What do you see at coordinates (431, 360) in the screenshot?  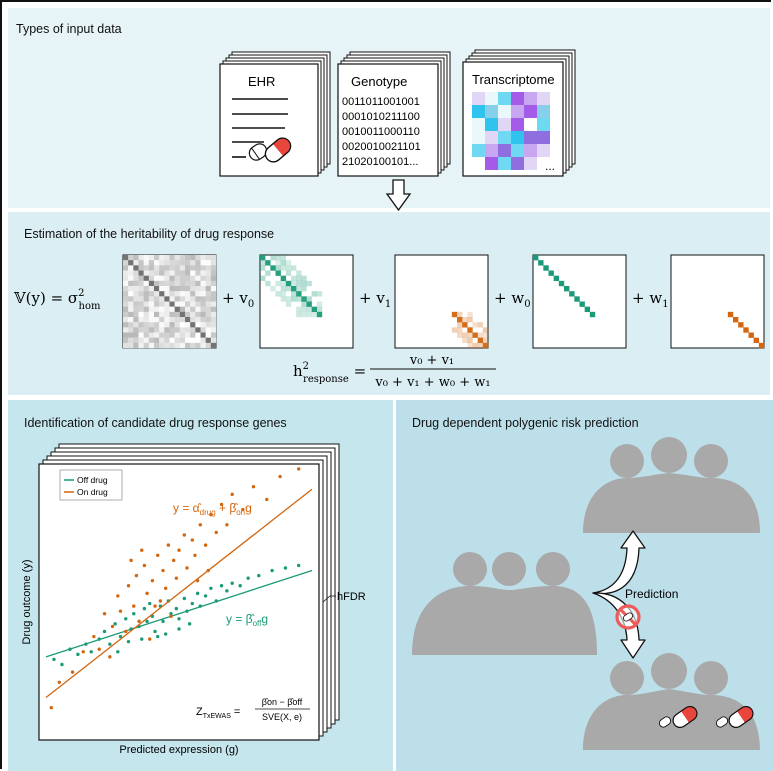 I see `h2-numerator: v₀ + v₁` at bounding box center [431, 360].